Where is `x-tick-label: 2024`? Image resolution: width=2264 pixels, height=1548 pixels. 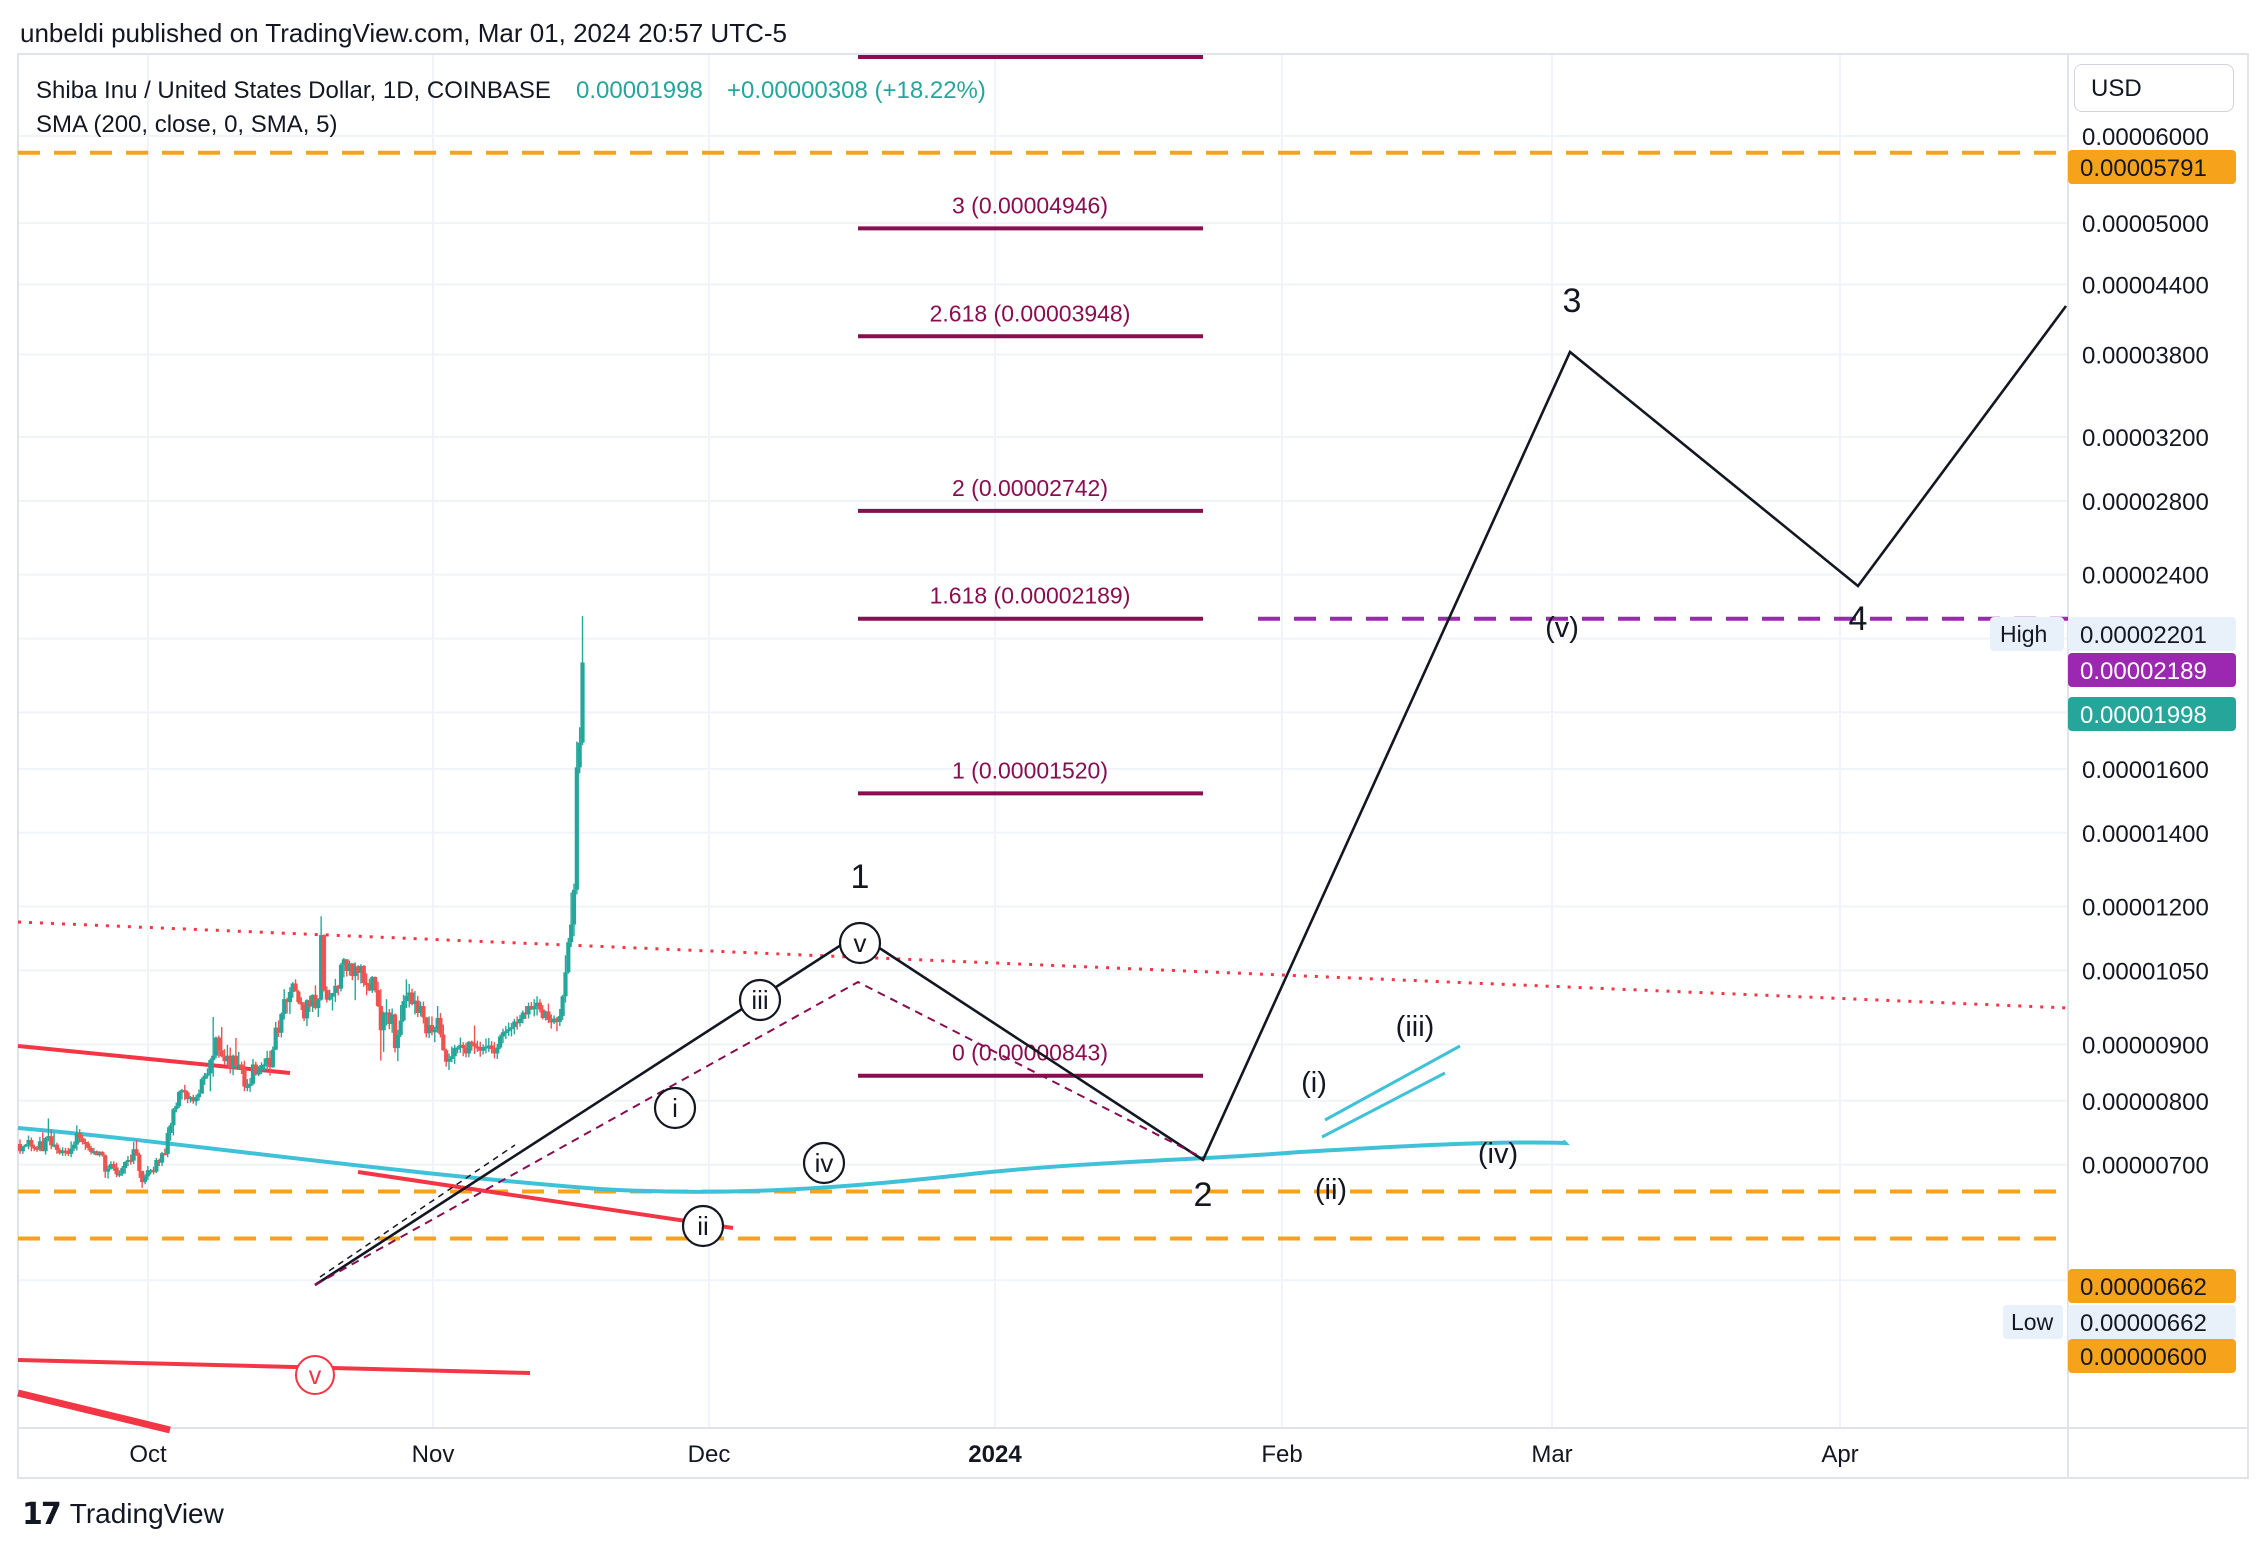 x-tick-label: 2024 is located at coordinates (995, 1454).